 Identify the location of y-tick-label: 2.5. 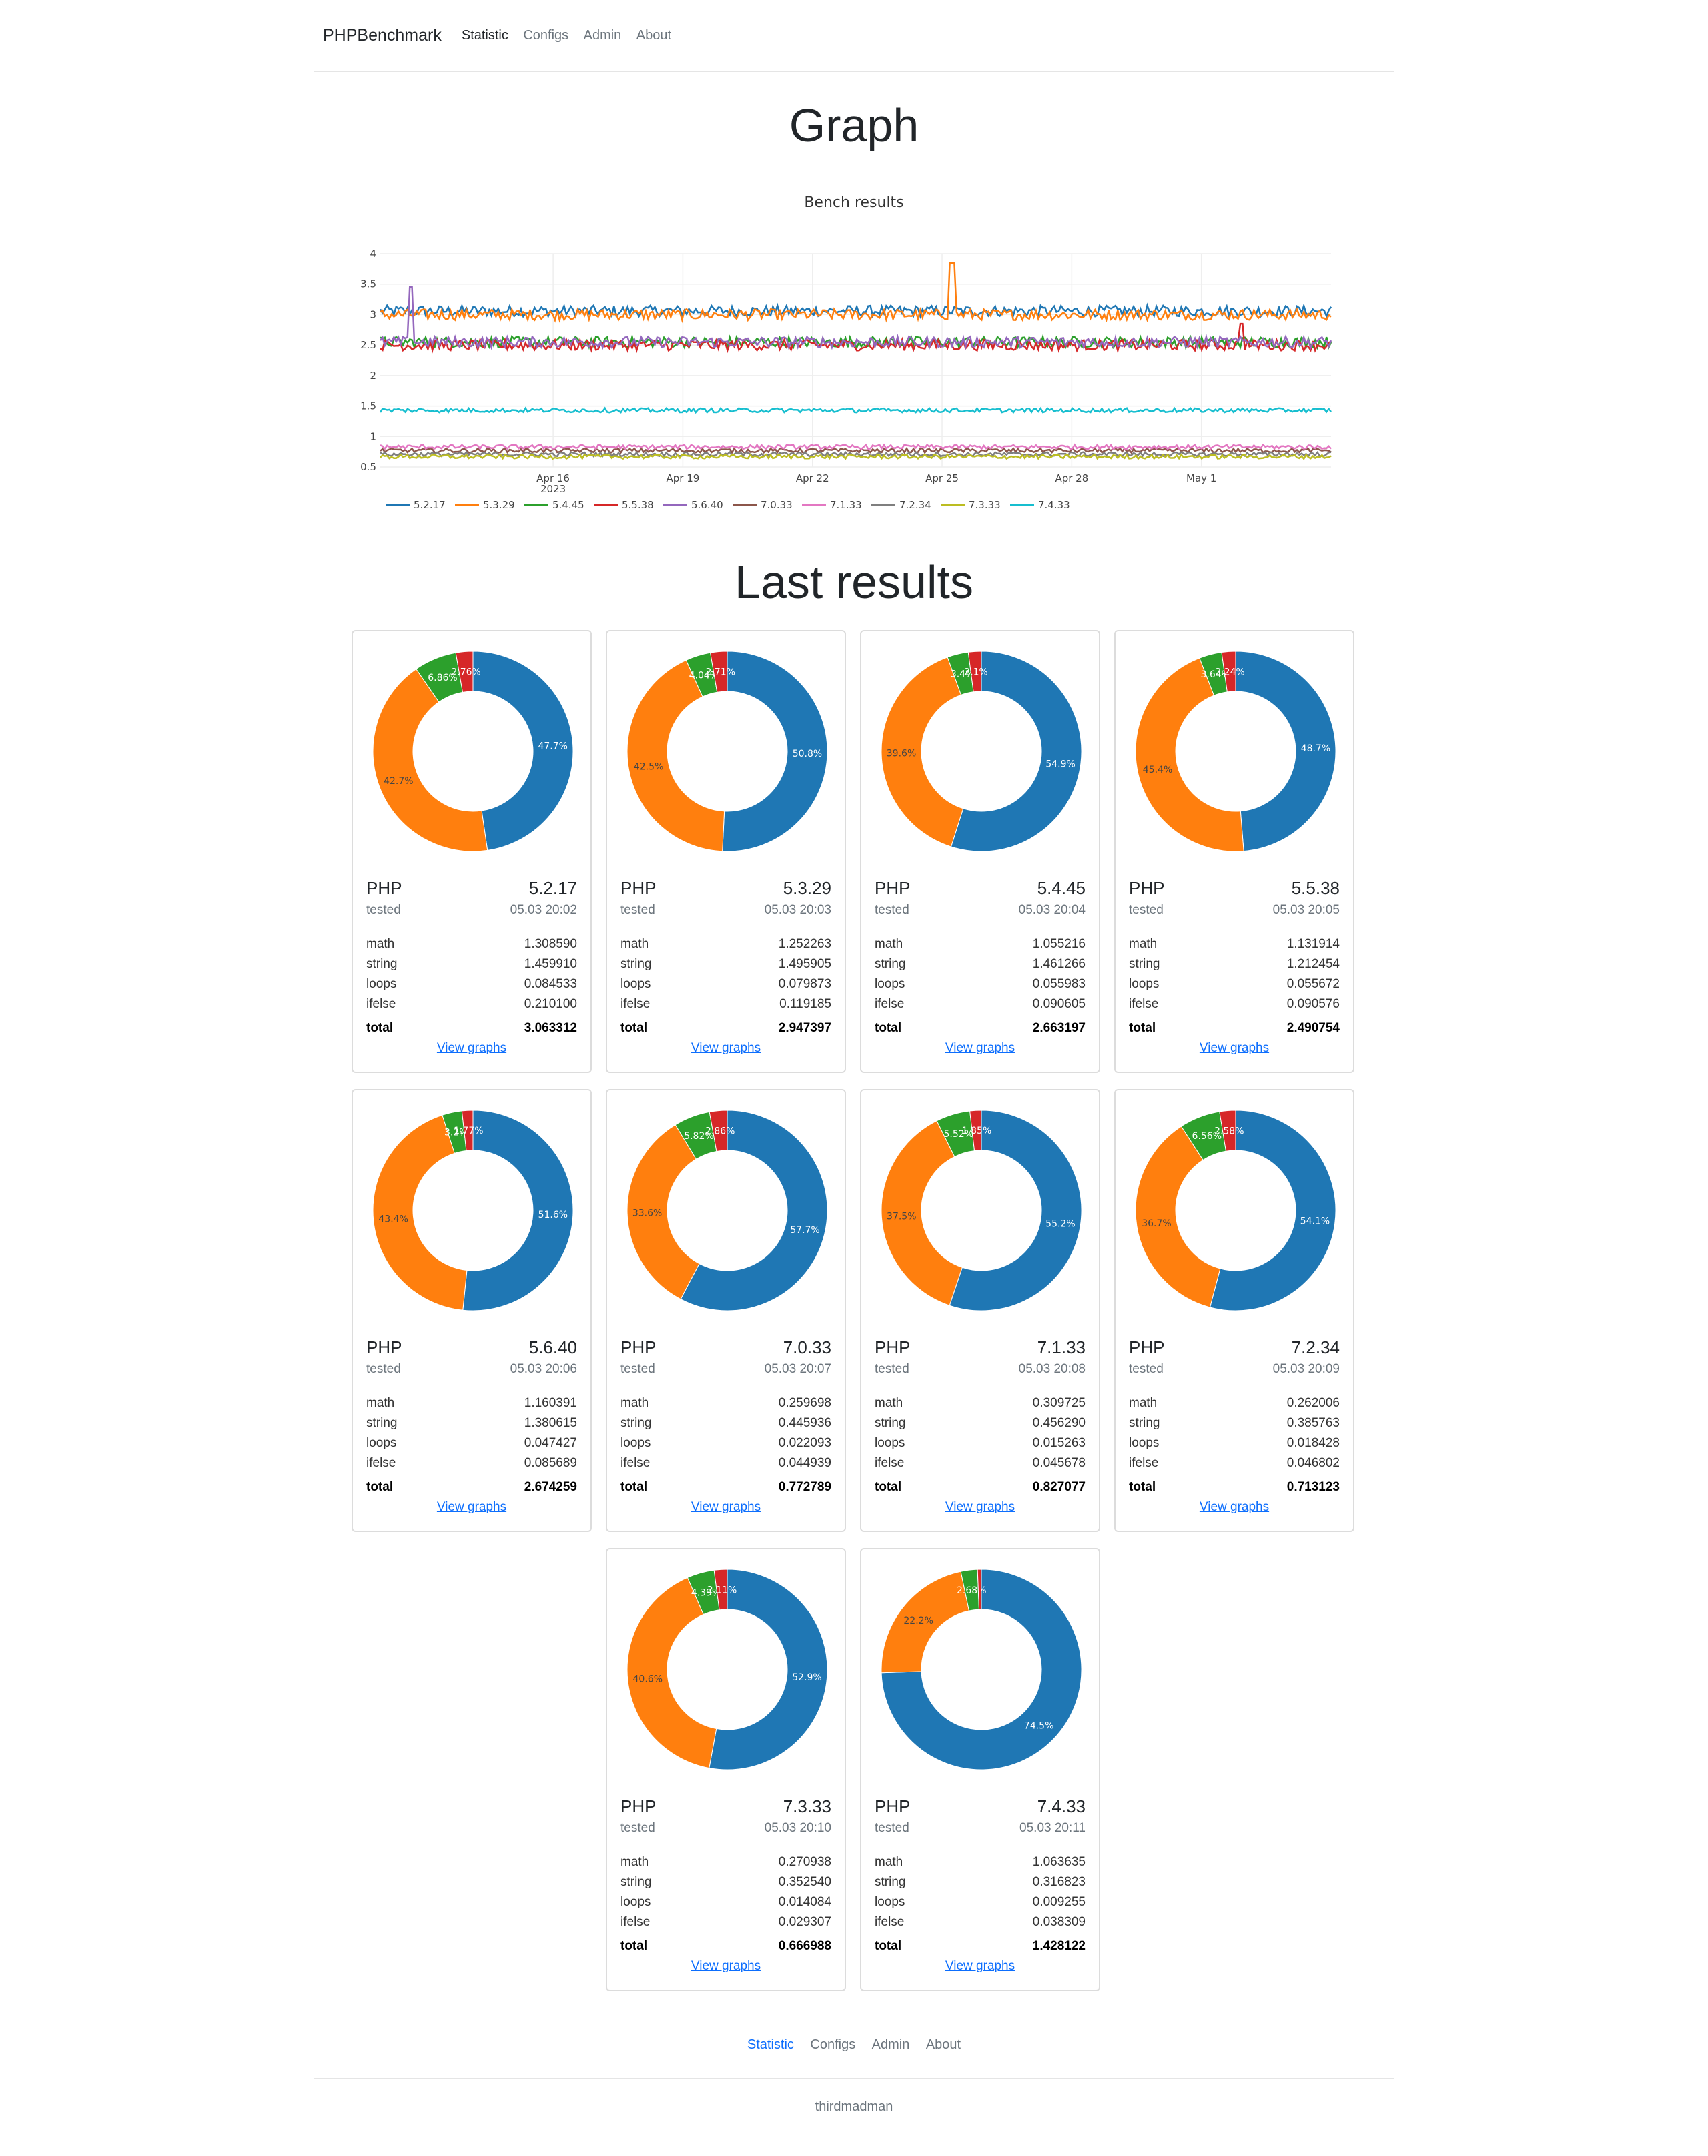
(368, 345).